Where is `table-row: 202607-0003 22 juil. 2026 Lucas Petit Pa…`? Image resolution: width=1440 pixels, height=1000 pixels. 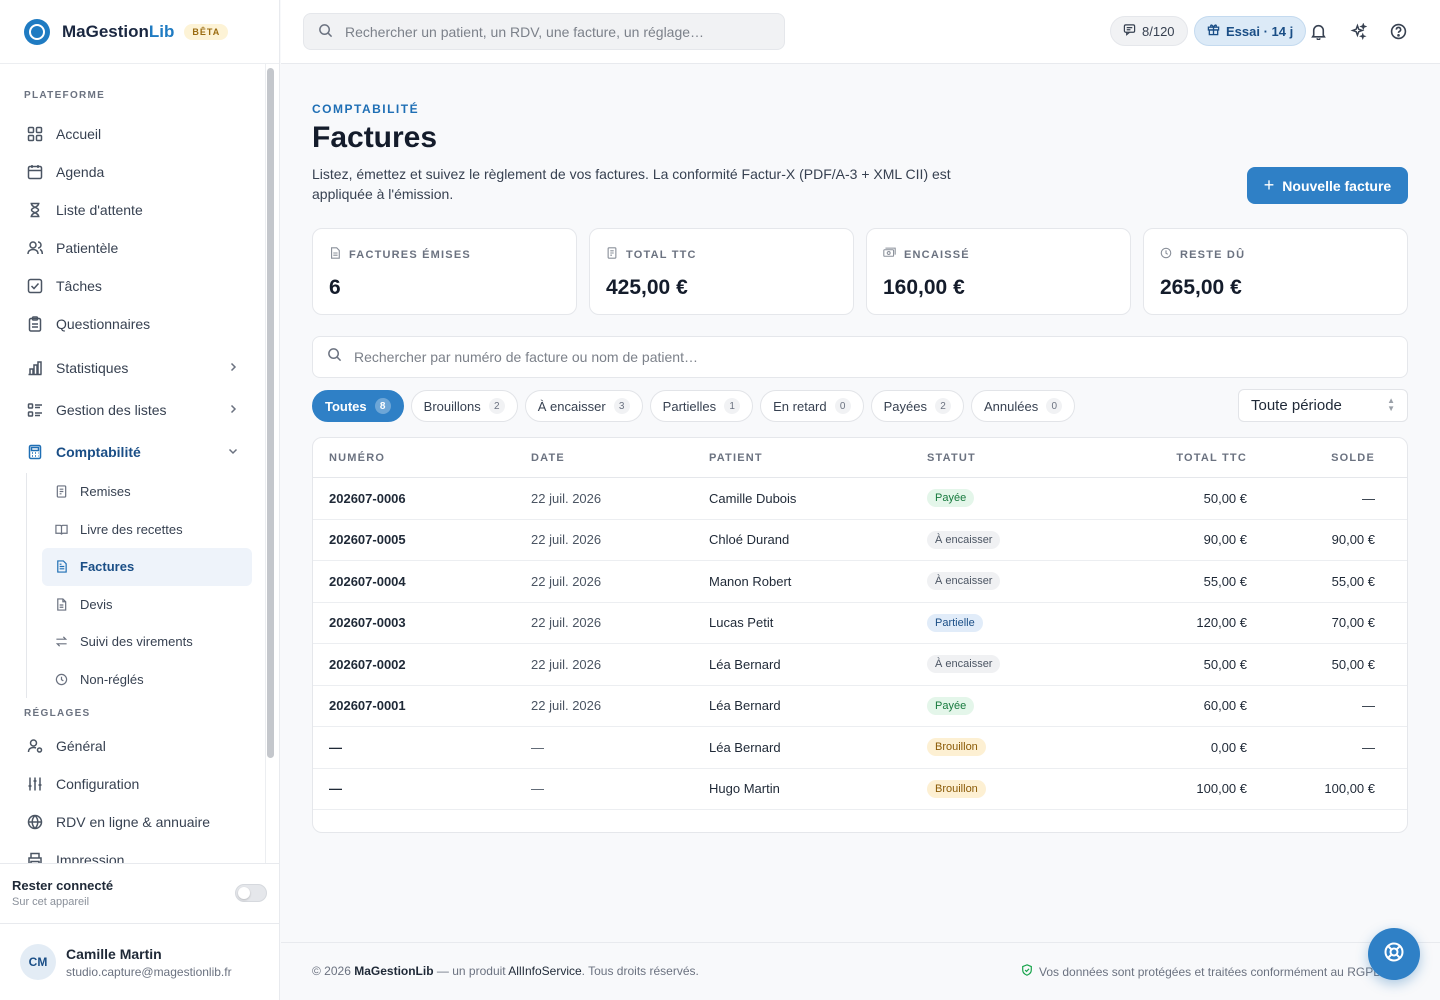 table-row: 202607-0003 22 juil. 2026 Lucas Petit Pa… is located at coordinates (860, 623).